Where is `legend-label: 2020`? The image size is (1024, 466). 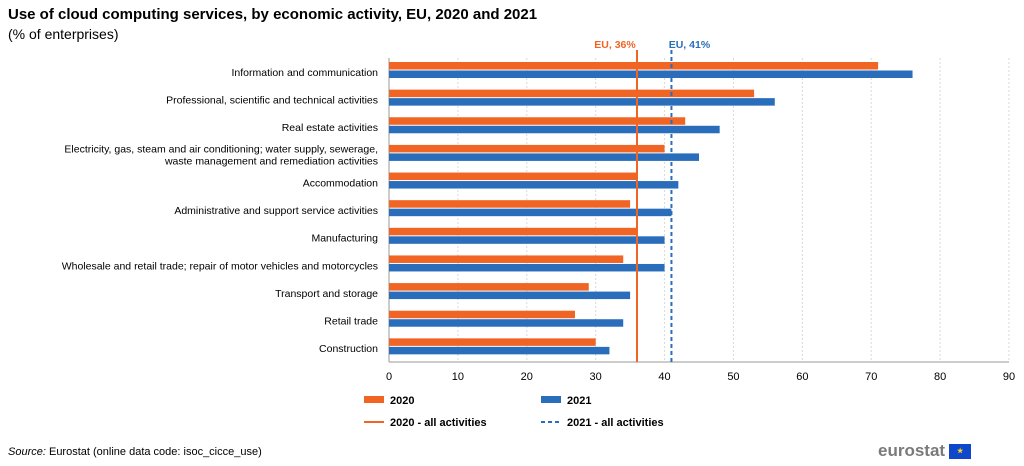
legend-label: 2020 is located at coordinates (402, 401).